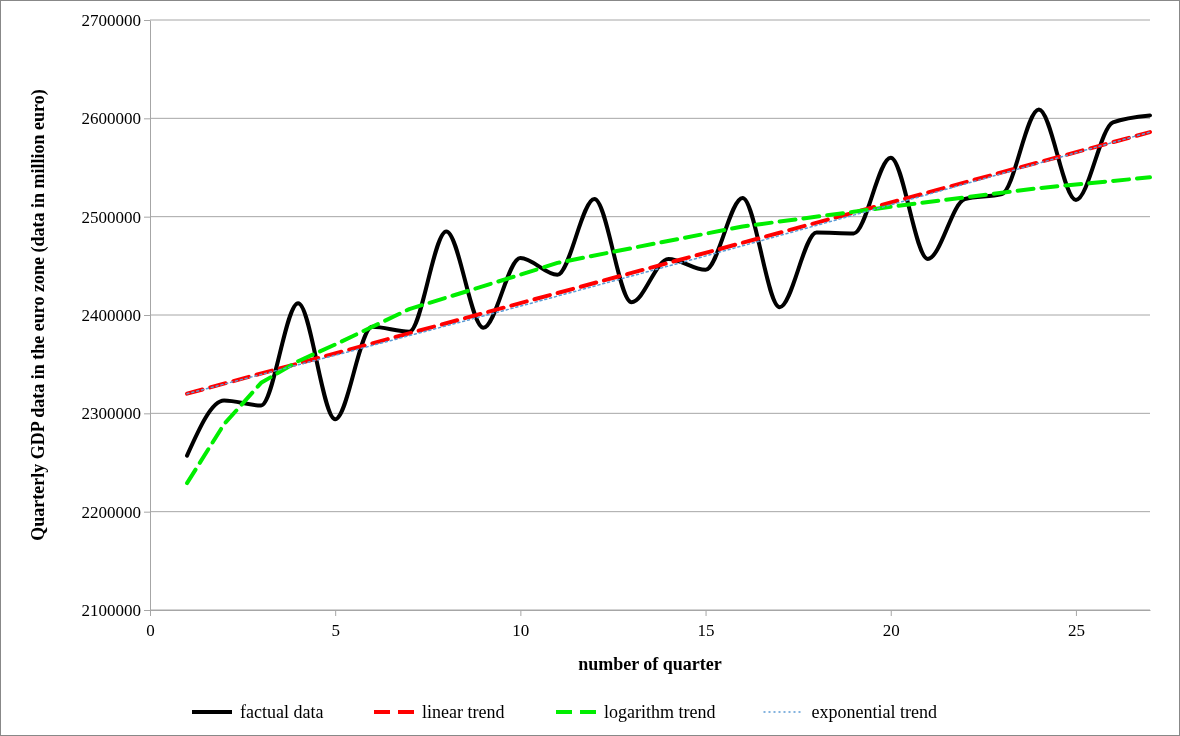 The height and width of the screenshot is (736, 1180). What do you see at coordinates (38, 315) in the screenshot?
I see `y-axis-title: Quarterly GDP data in the euro zone (data in million euro)` at bounding box center [38, 315].